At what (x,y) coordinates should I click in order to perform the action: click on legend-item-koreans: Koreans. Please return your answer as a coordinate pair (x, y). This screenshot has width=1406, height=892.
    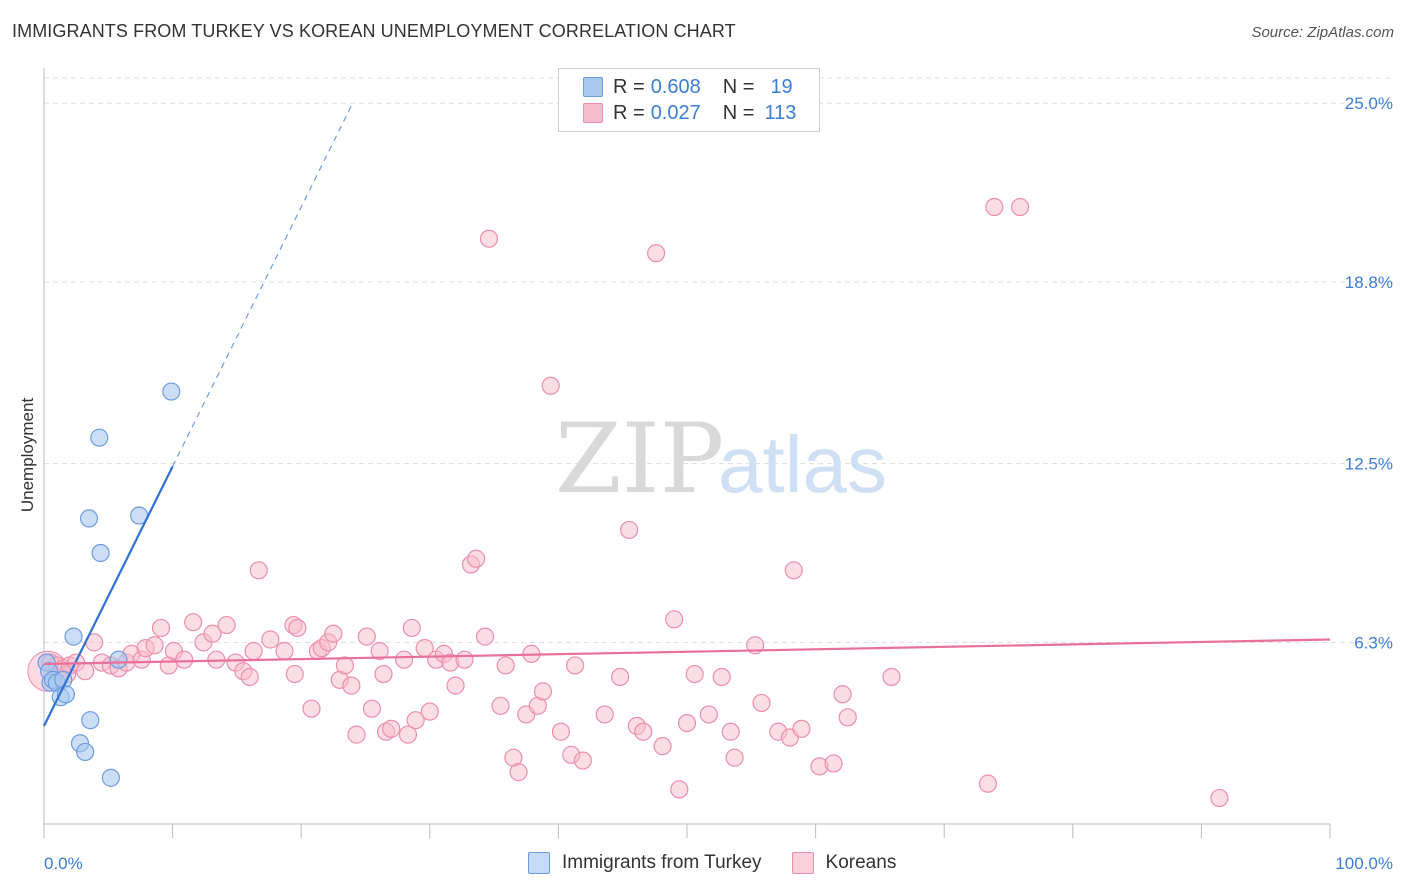
    Looking at the image, I should click on (843, 863).